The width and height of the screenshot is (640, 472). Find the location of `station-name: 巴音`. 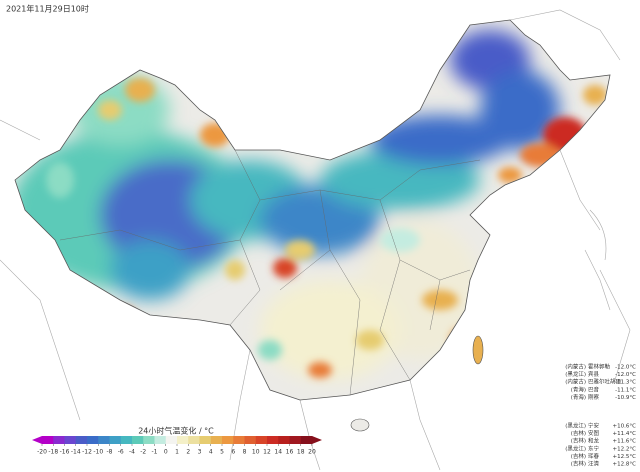

station-name: 巴音 is located at coordinates (594, 389).